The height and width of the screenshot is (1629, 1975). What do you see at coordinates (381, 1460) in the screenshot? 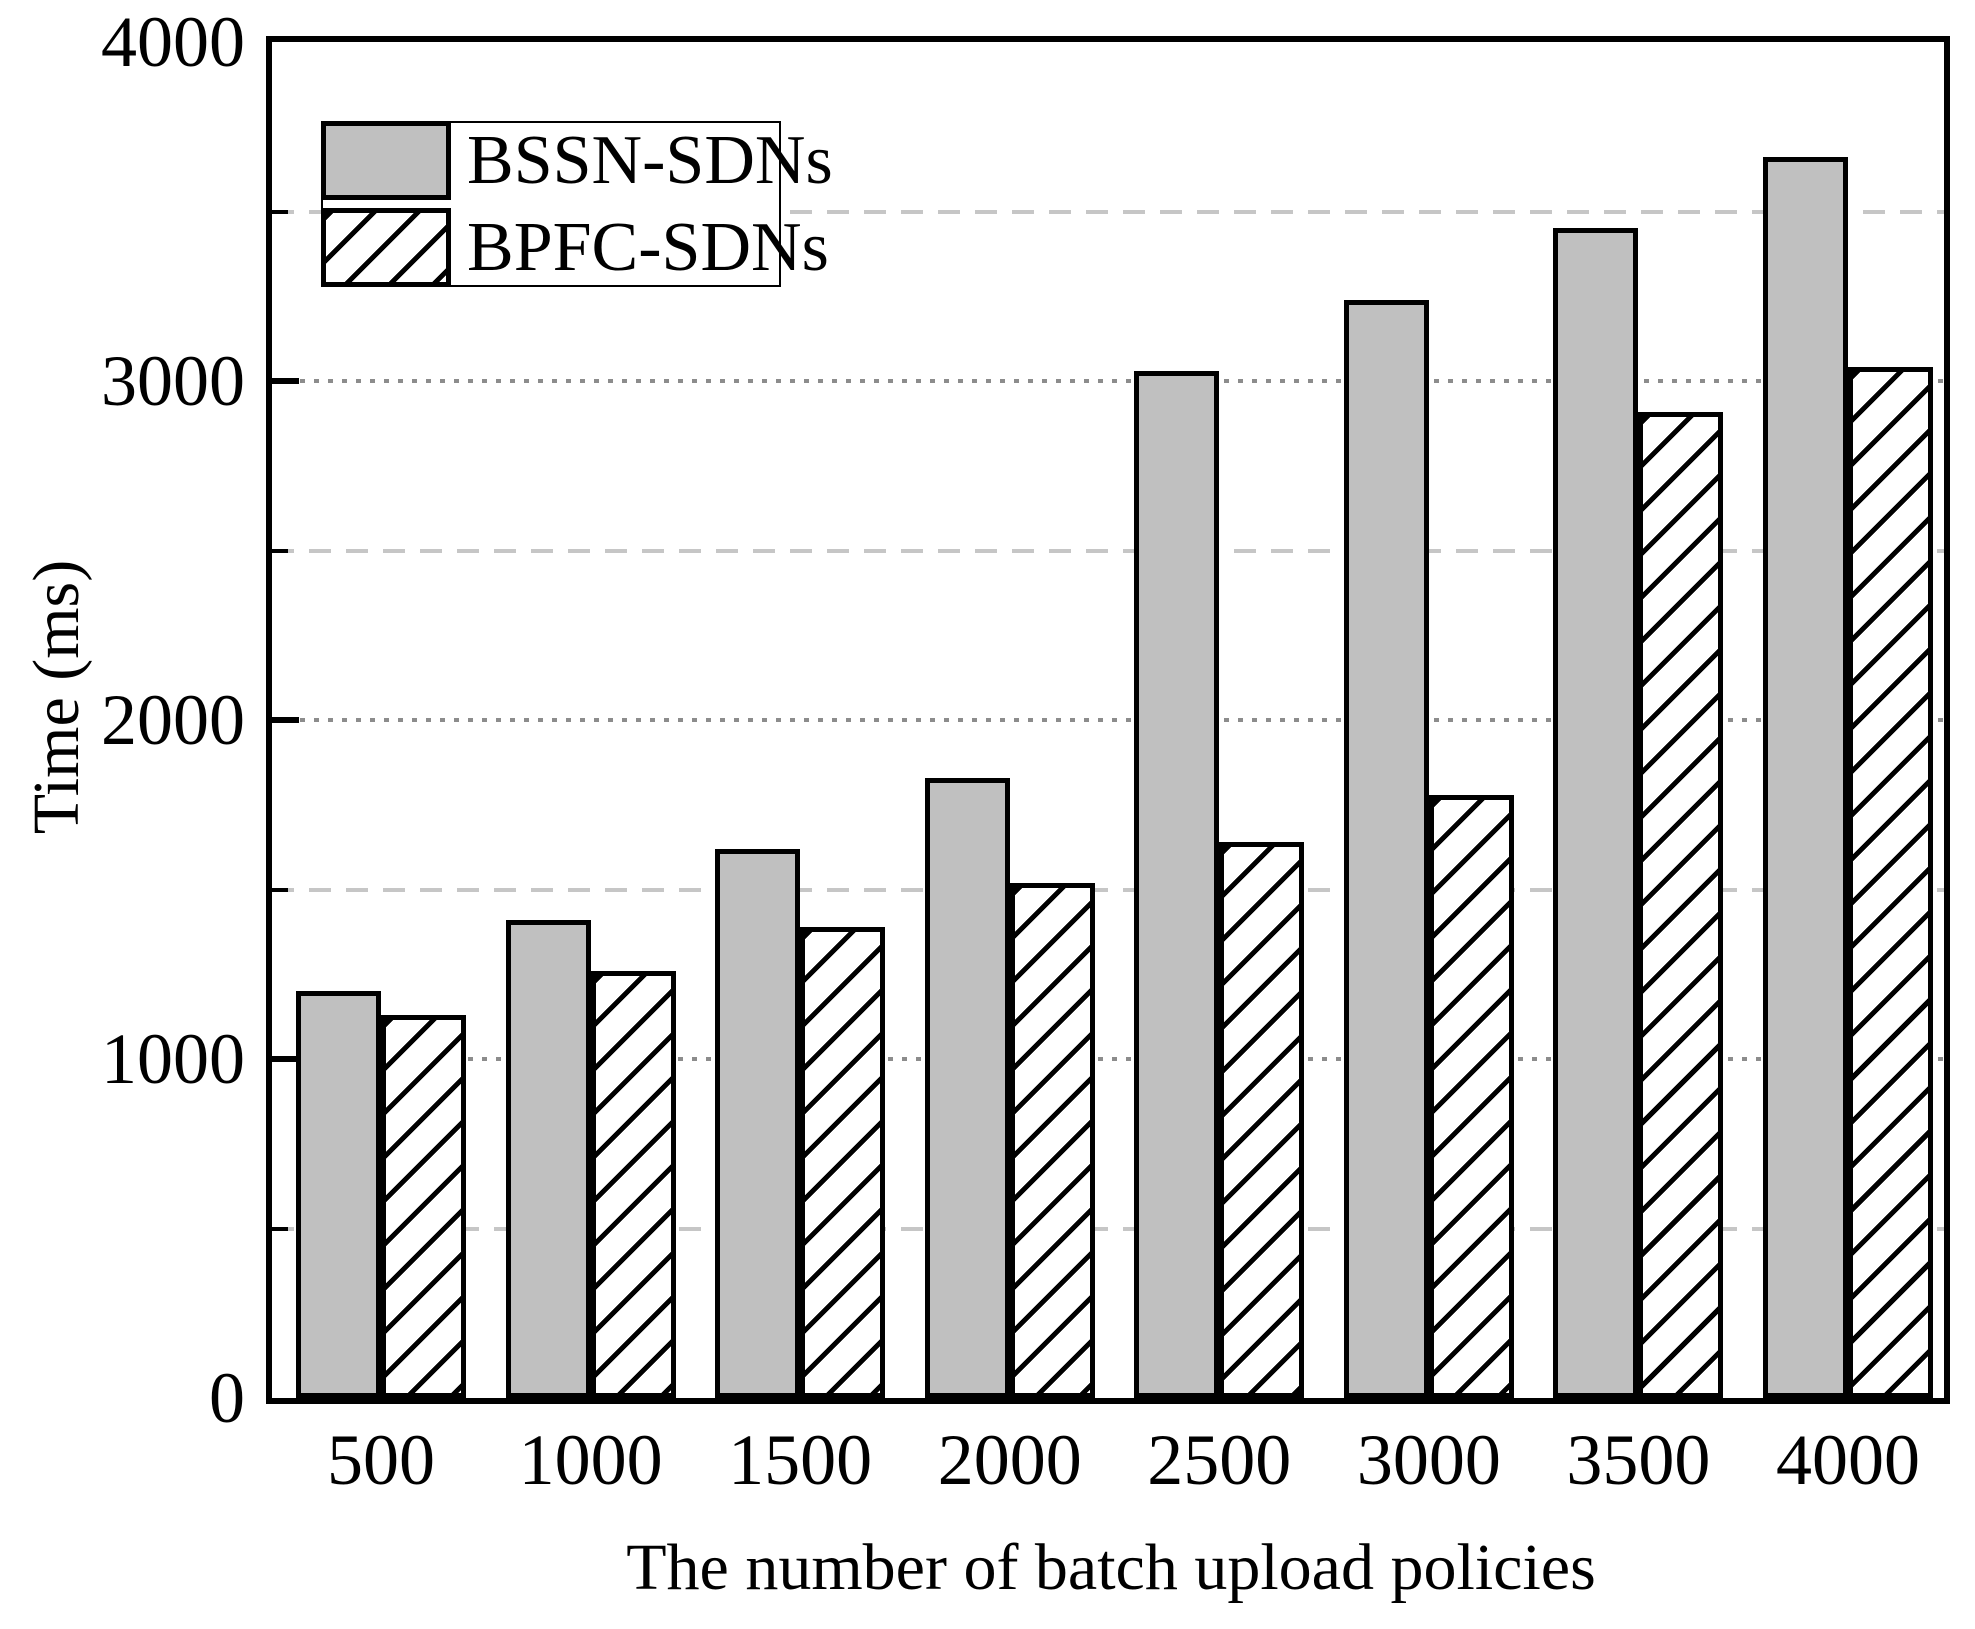
I see `x-tick-label-500: 500` at bounding box center [381, 1460].